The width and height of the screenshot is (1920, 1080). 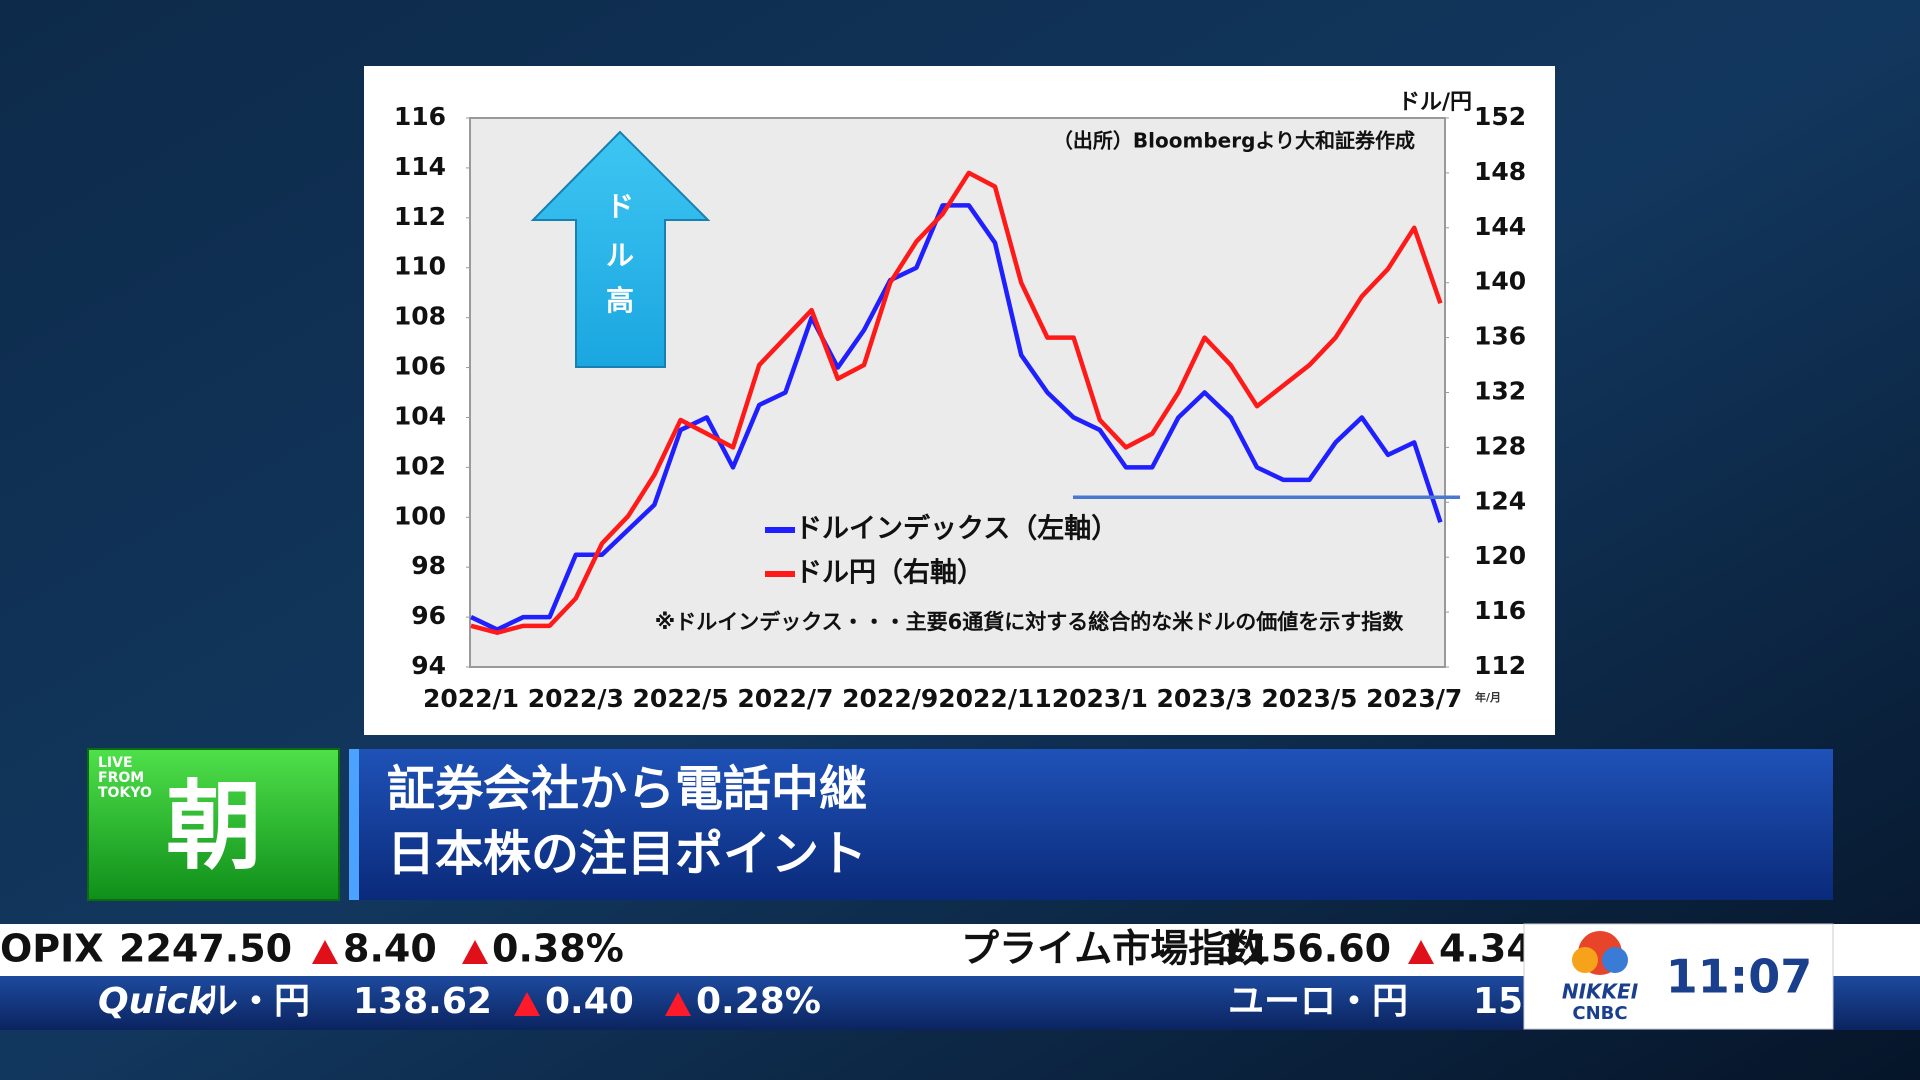 What do you see at coordinates (1486, 949) in the screenshot?
I see `ticker-item: 4.34` at bounding box center [1486, 949].